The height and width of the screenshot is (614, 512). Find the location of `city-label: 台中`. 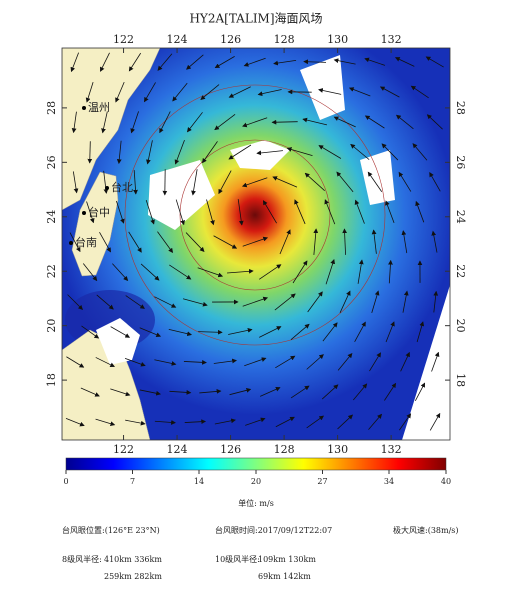

city-label: 台中 is located at coordinates (99, 212).